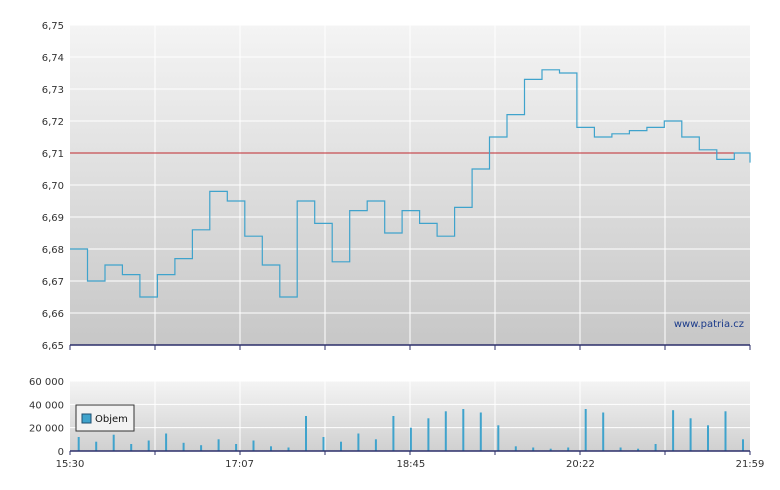 The height and width of the screenshot is (490, 780). Describe the element at coordinates (53, 58) in the screenshot. I see `price-y-tick-label: 6,74` at that location.